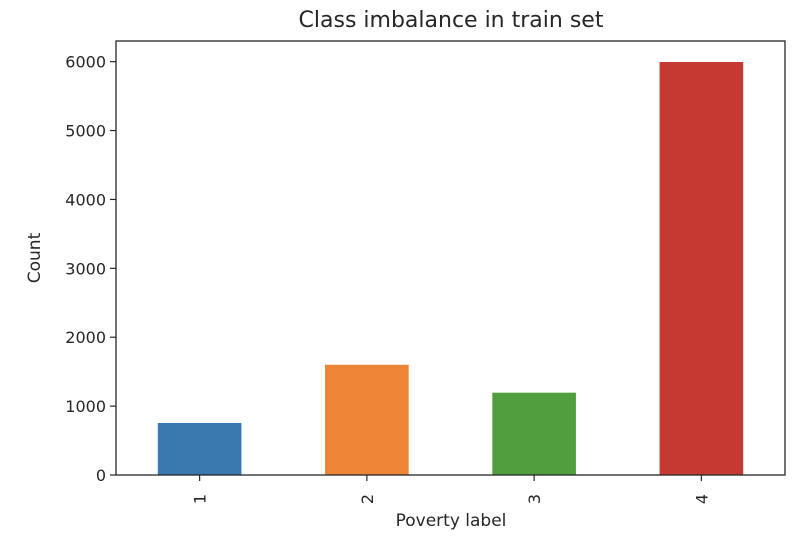 The image size is (804, 546). Describe the element at coordinates (451, 489) in the screenshot. I see `x-axis-ticks: 1 2 3 4` at that location.